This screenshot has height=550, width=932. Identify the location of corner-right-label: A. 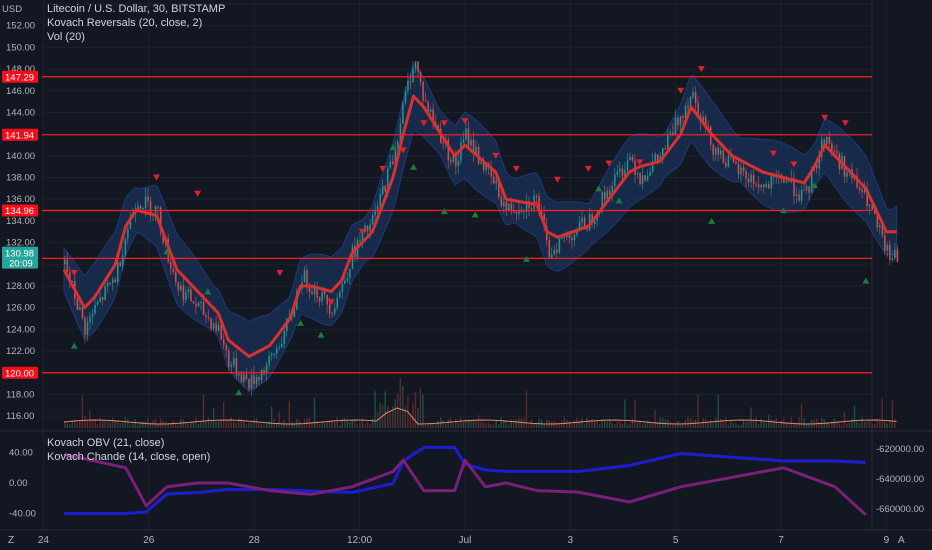
(901, 540).